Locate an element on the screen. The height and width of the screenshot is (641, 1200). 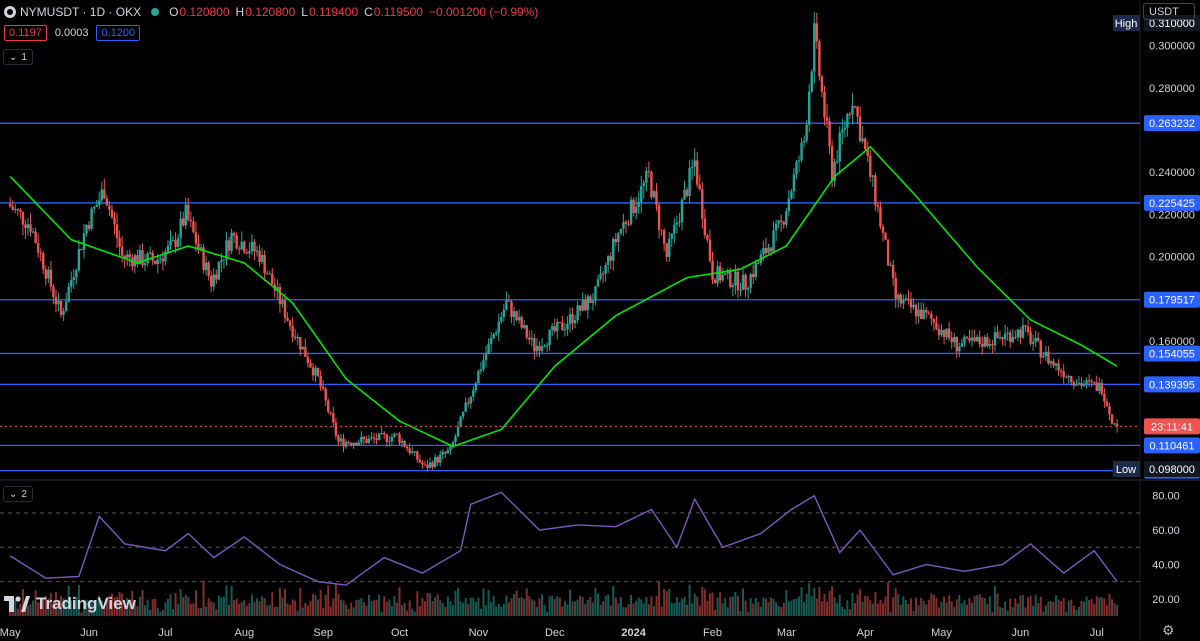
time-tick-label: 2024 is located at coordinates (633, 633).